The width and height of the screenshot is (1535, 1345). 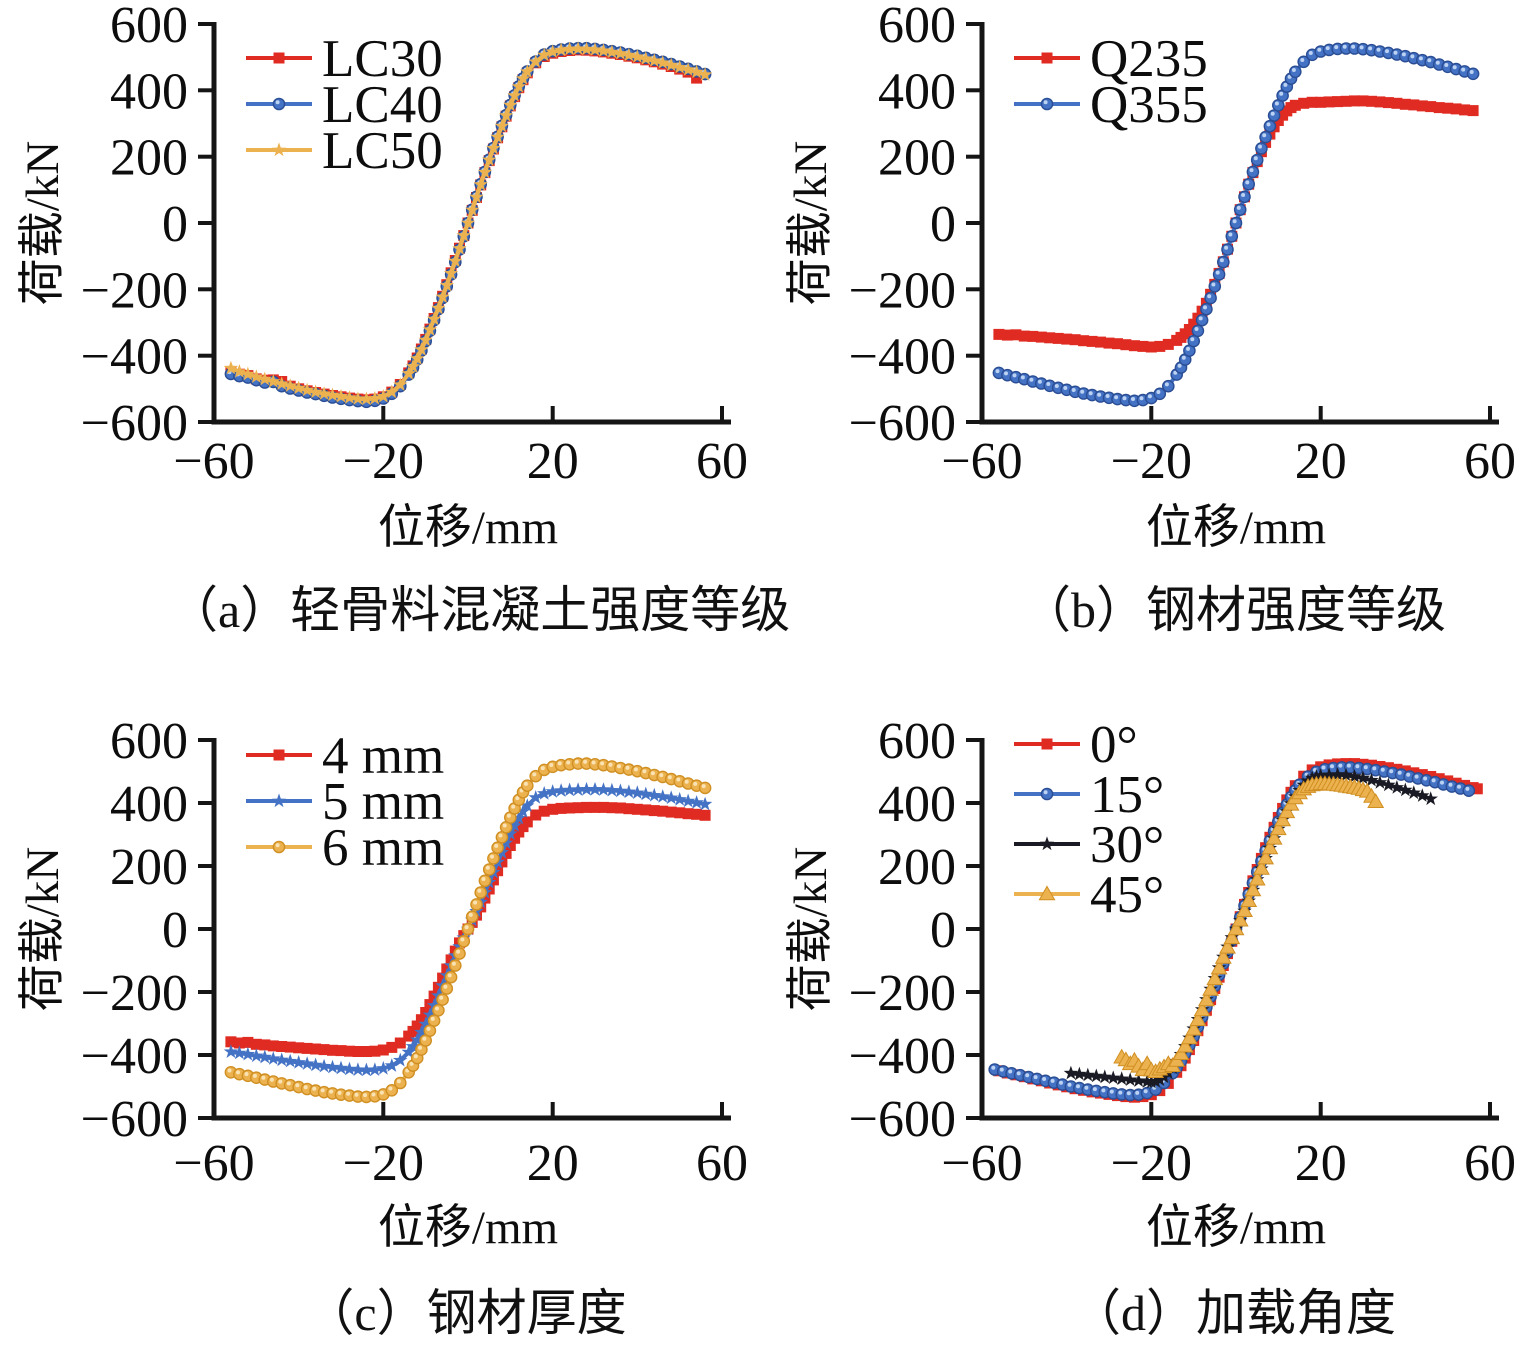 What do you see at coordinates (383, 756) in the screenshot?
I see `legend-label: 4 mm` at bounding box center [383, 756].